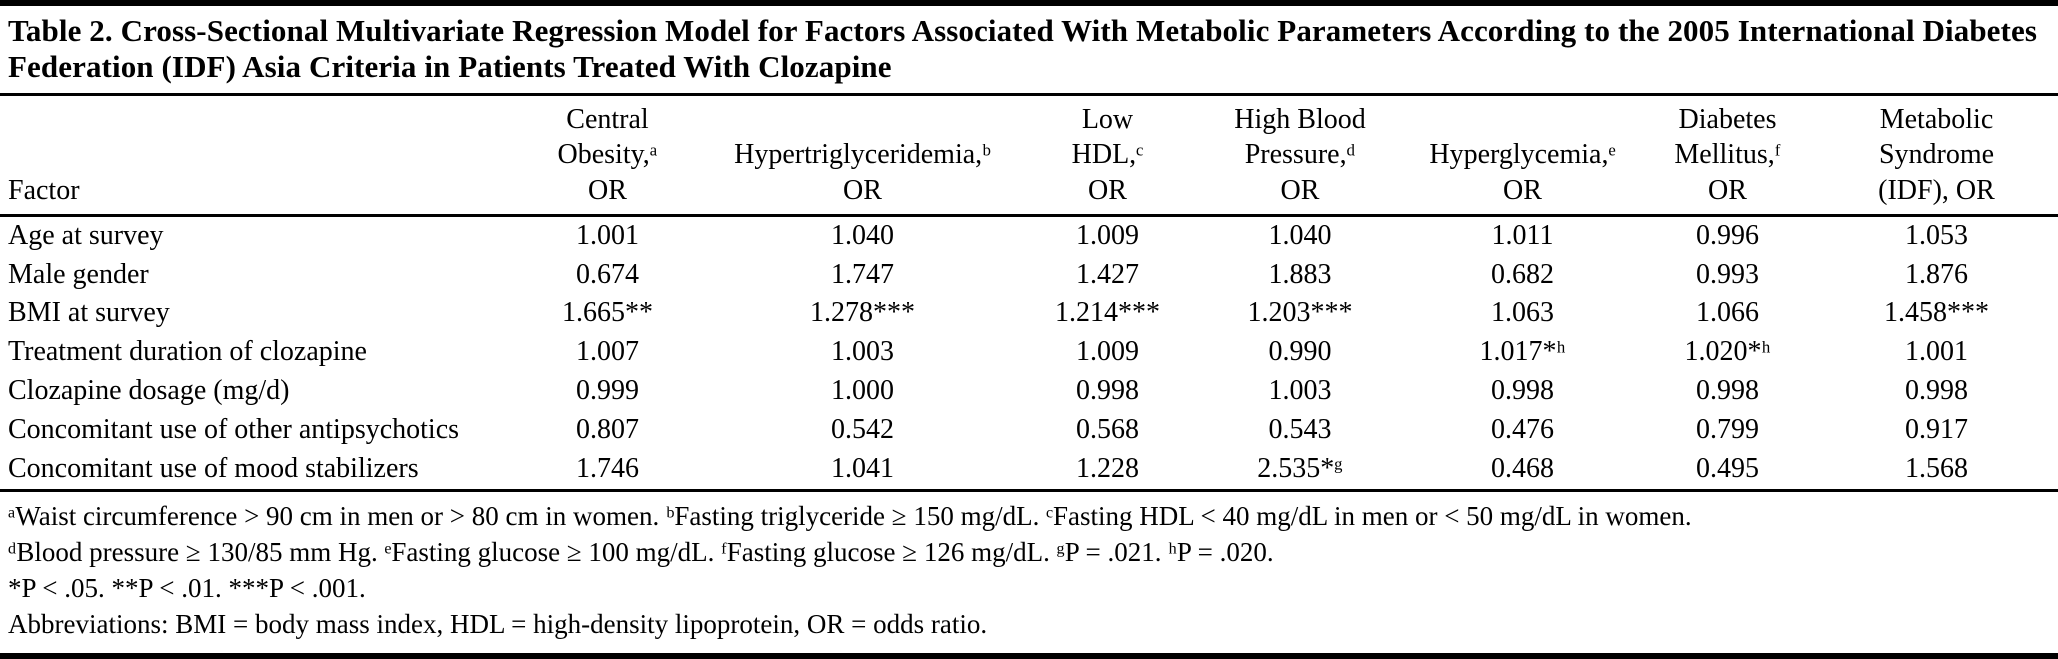  I want to click on value-cell: 1.017*ʰ, so click(1522, 352).